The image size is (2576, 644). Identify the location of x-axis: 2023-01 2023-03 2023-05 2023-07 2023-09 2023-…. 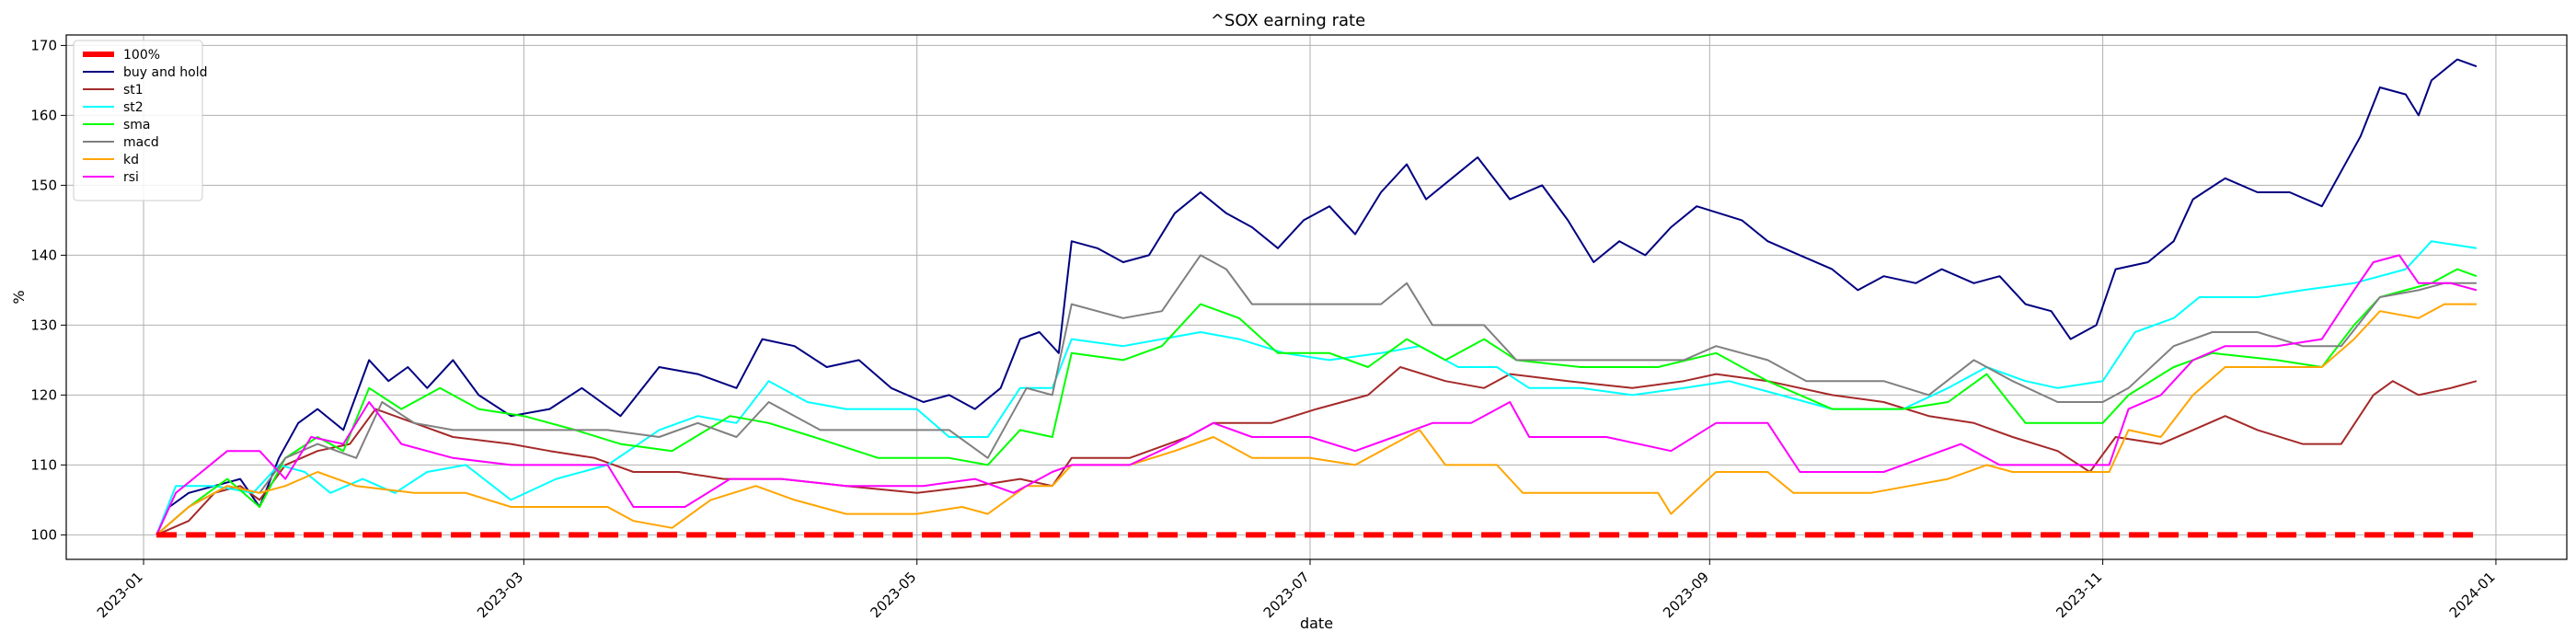
(1296, 590).